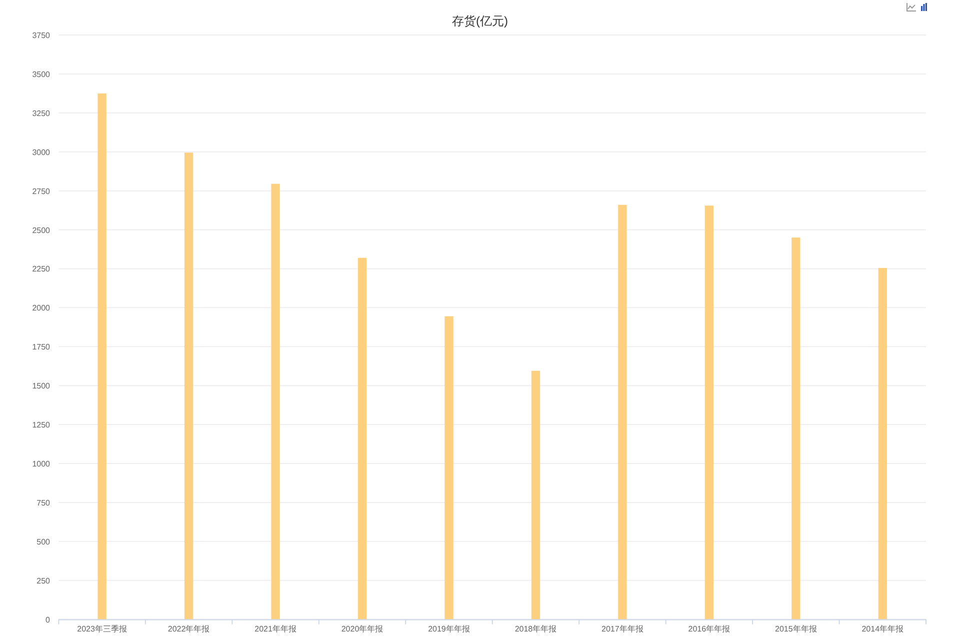 This screenshot has height=640, width=960. What do you see at coordinates (43, 503) in the screenshot?
I see `y-tick-label: 750` at bounding box center [43, 503].